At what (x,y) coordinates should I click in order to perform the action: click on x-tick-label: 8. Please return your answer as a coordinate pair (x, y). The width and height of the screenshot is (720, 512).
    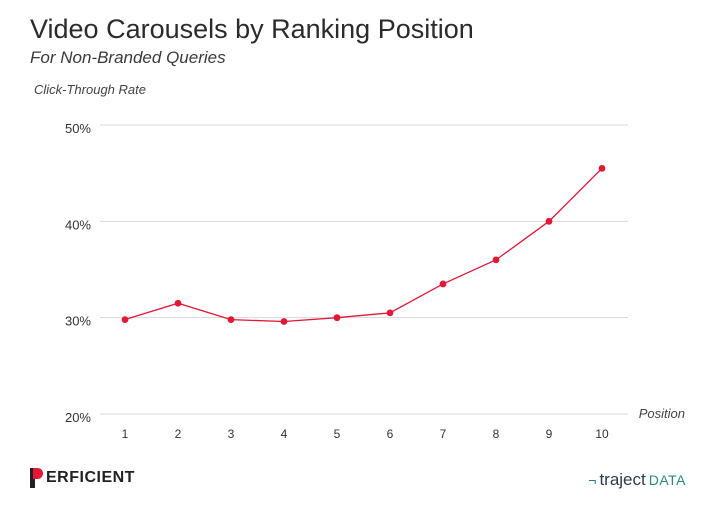
    Looking at the image, I should click on (496, 434).